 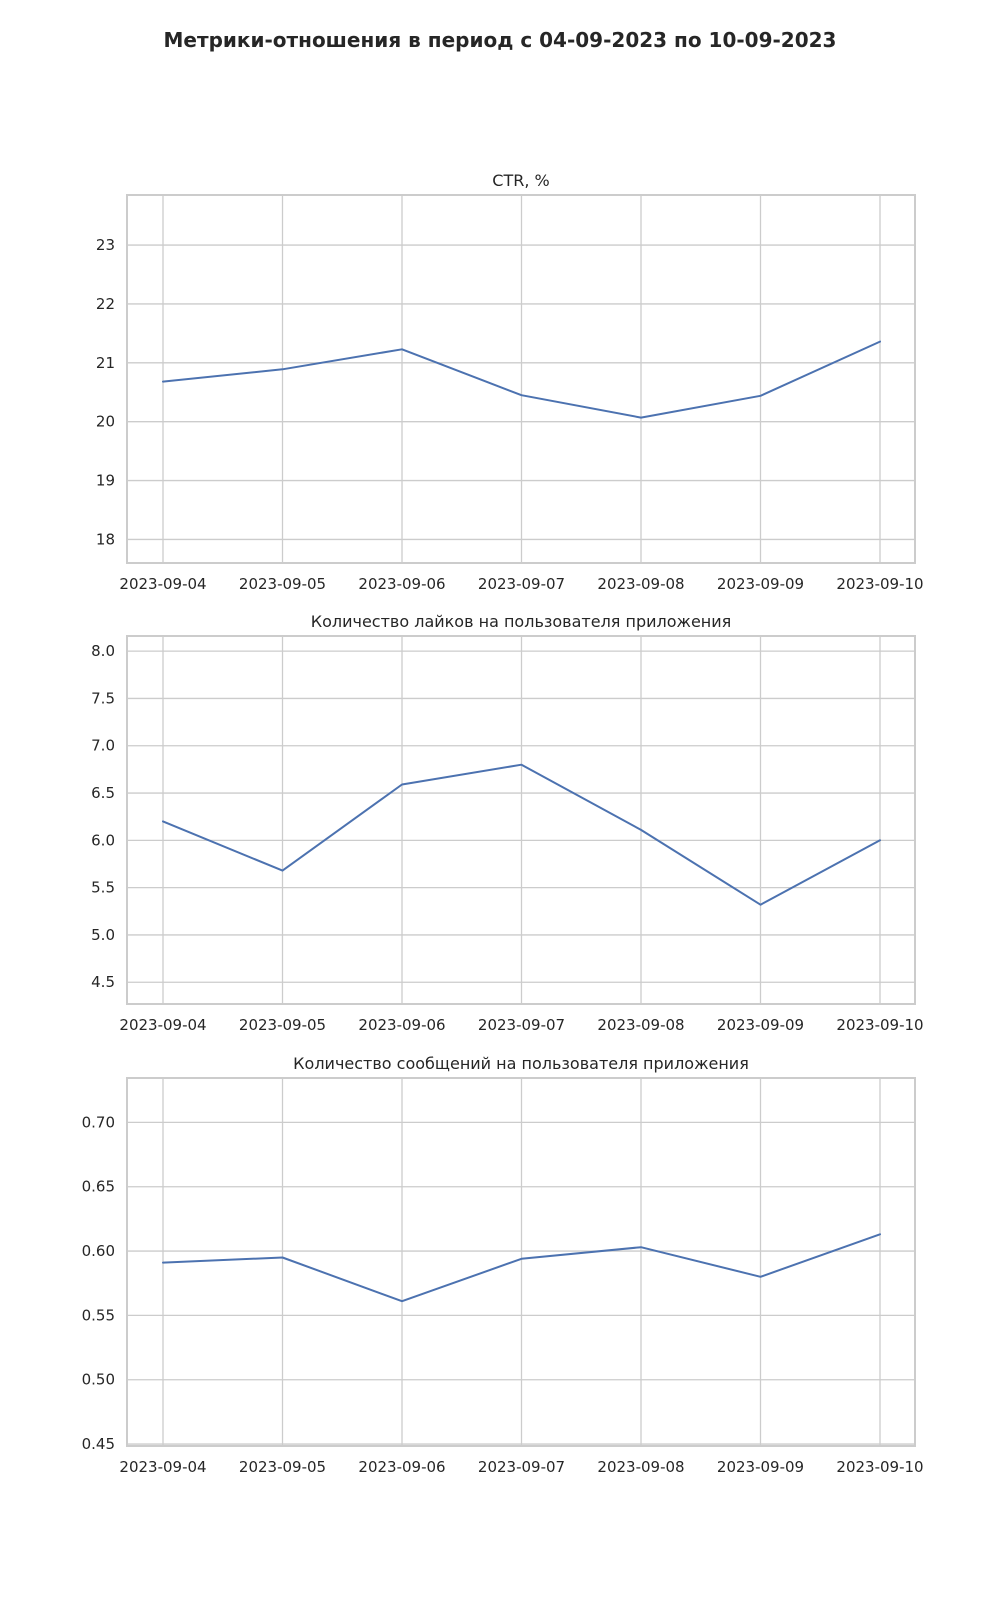 I want to click on y-tick-label: 0.55, so click(x=98, y=1315).